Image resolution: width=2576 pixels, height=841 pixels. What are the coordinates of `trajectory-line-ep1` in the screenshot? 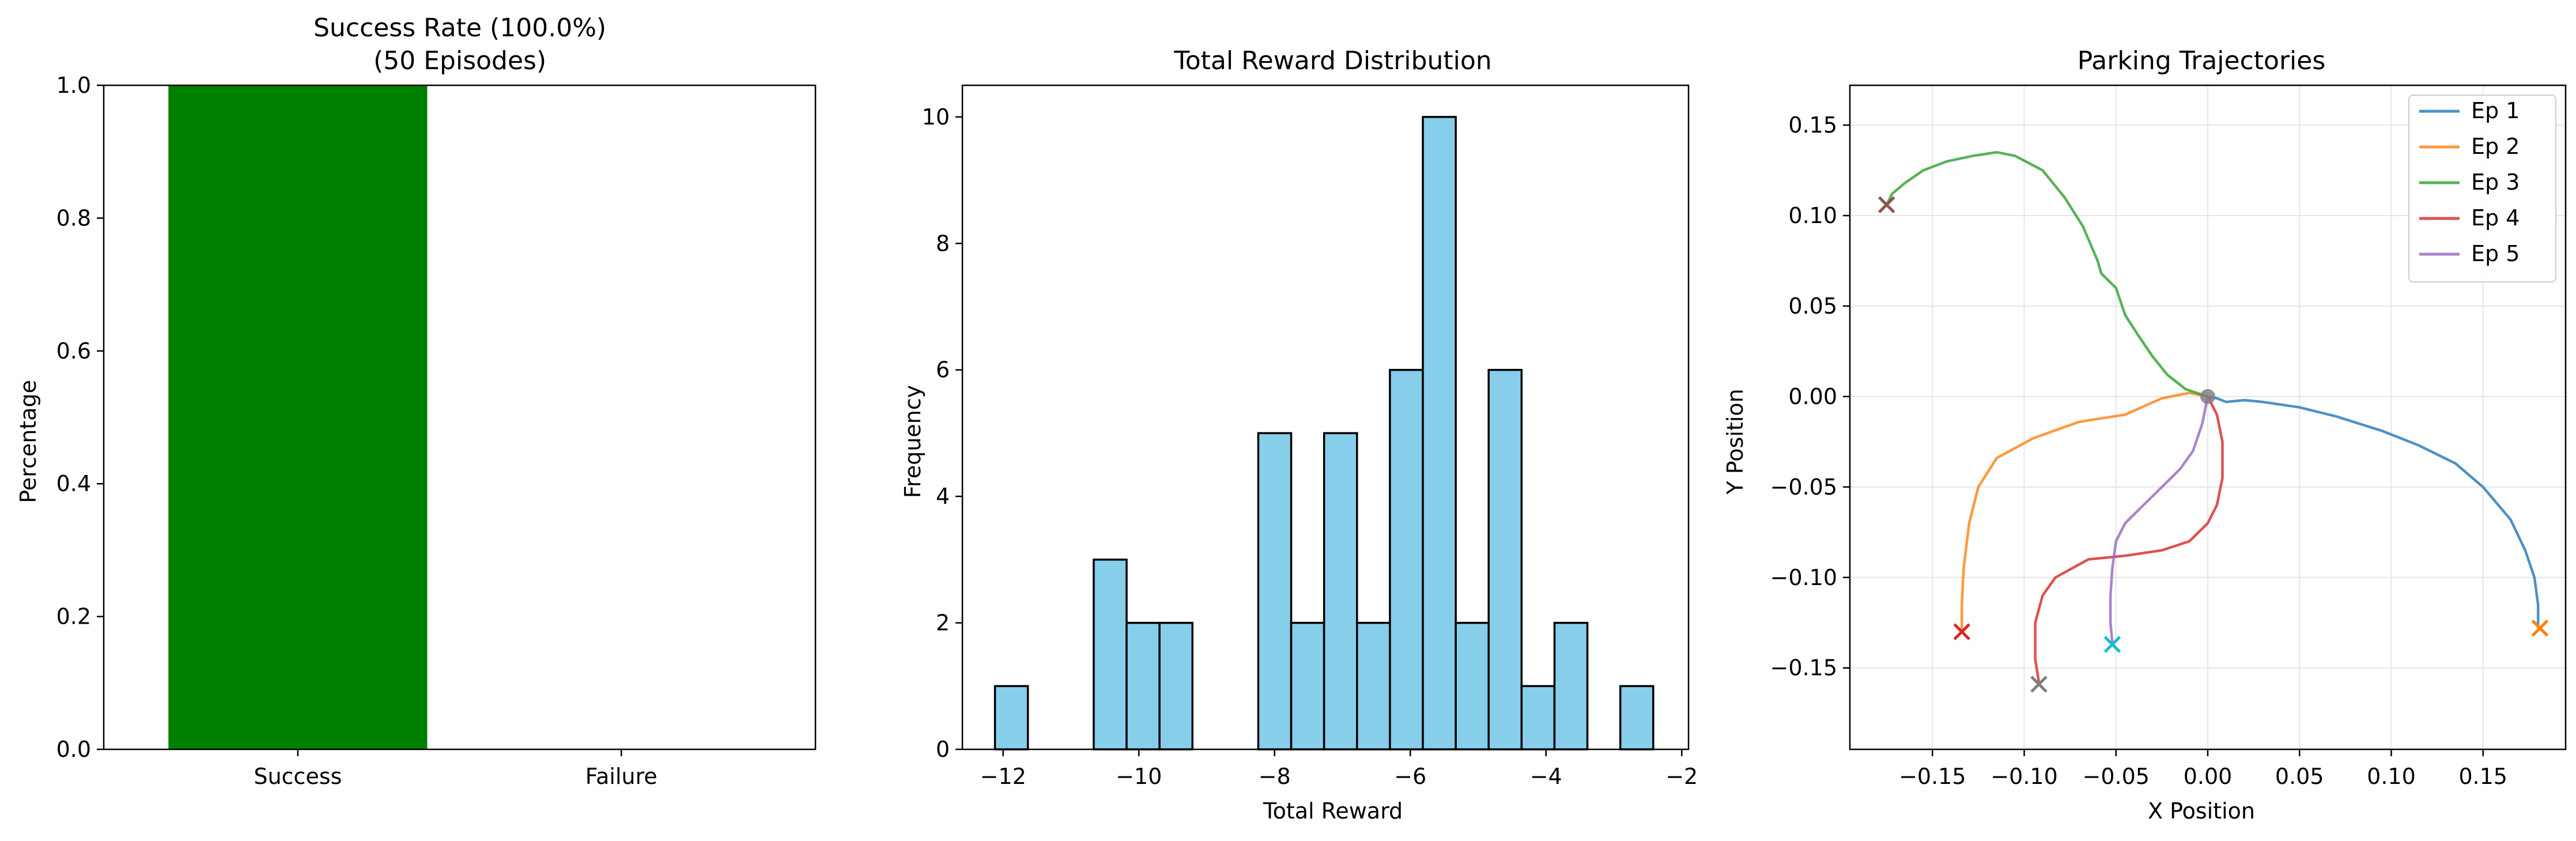 It's located at (2373, 512).